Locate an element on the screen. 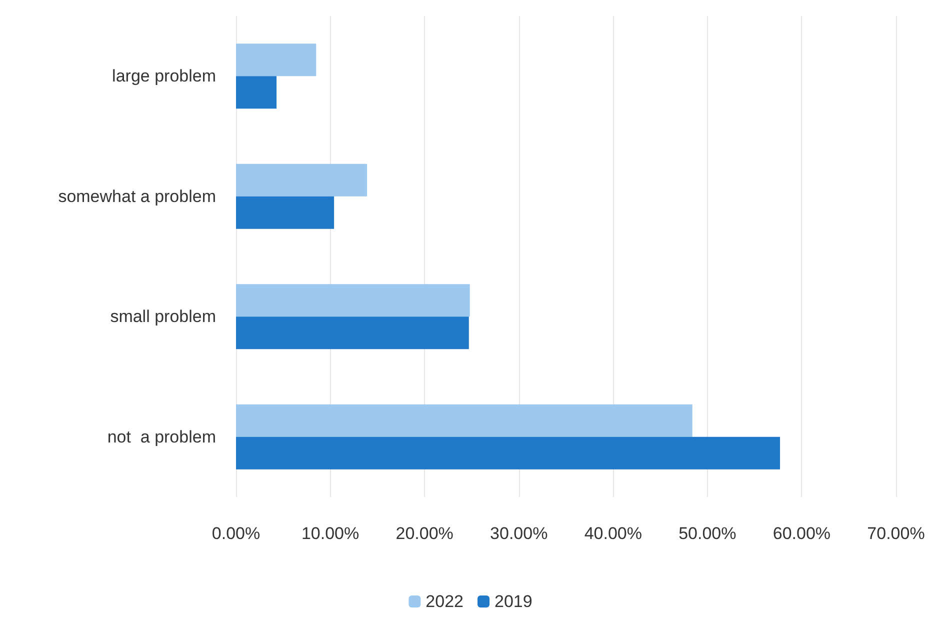 Image resolution: width=941 pixels, height=627 pixels. x-tick-label: 50.00% is located at coordinates (707, 533).